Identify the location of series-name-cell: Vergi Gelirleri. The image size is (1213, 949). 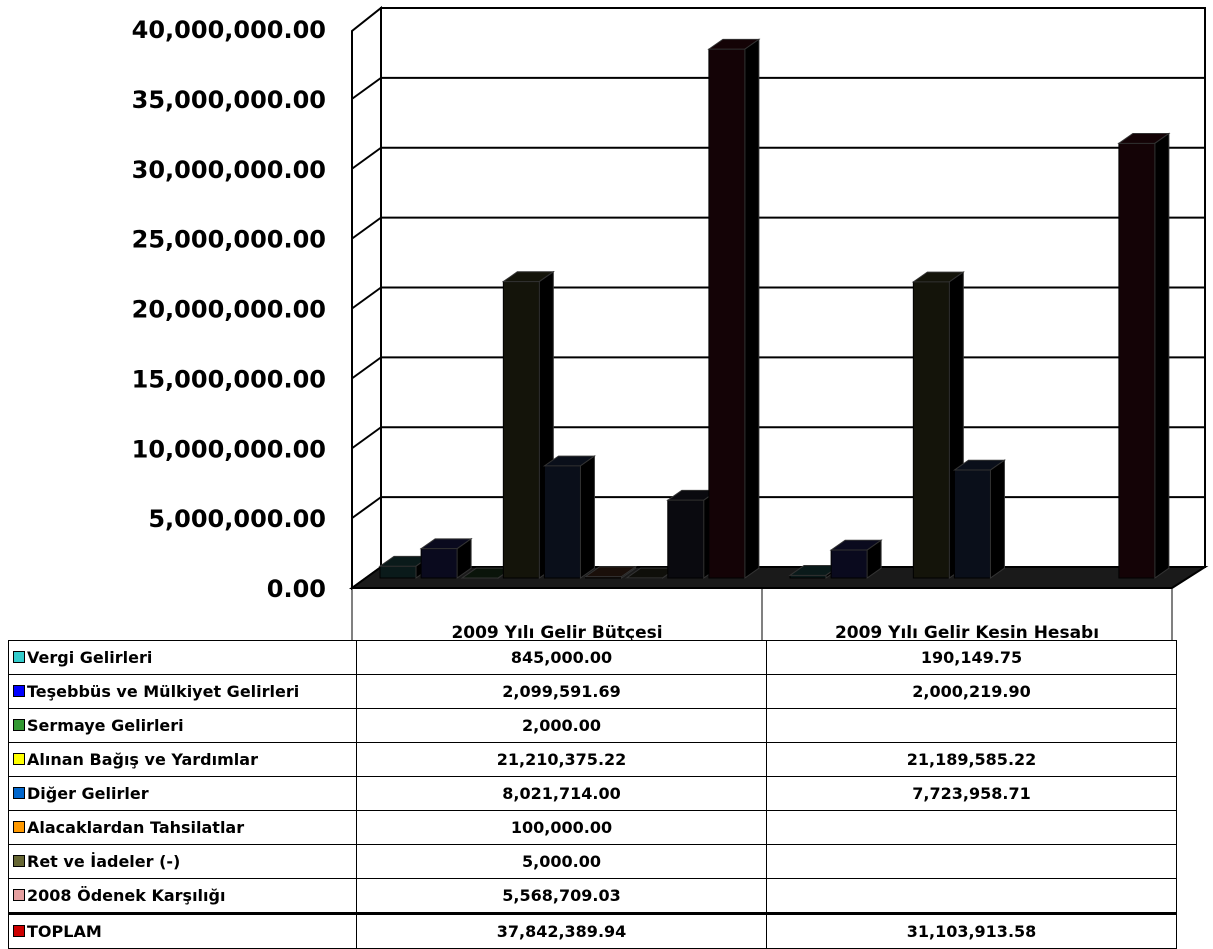
(183, 658).